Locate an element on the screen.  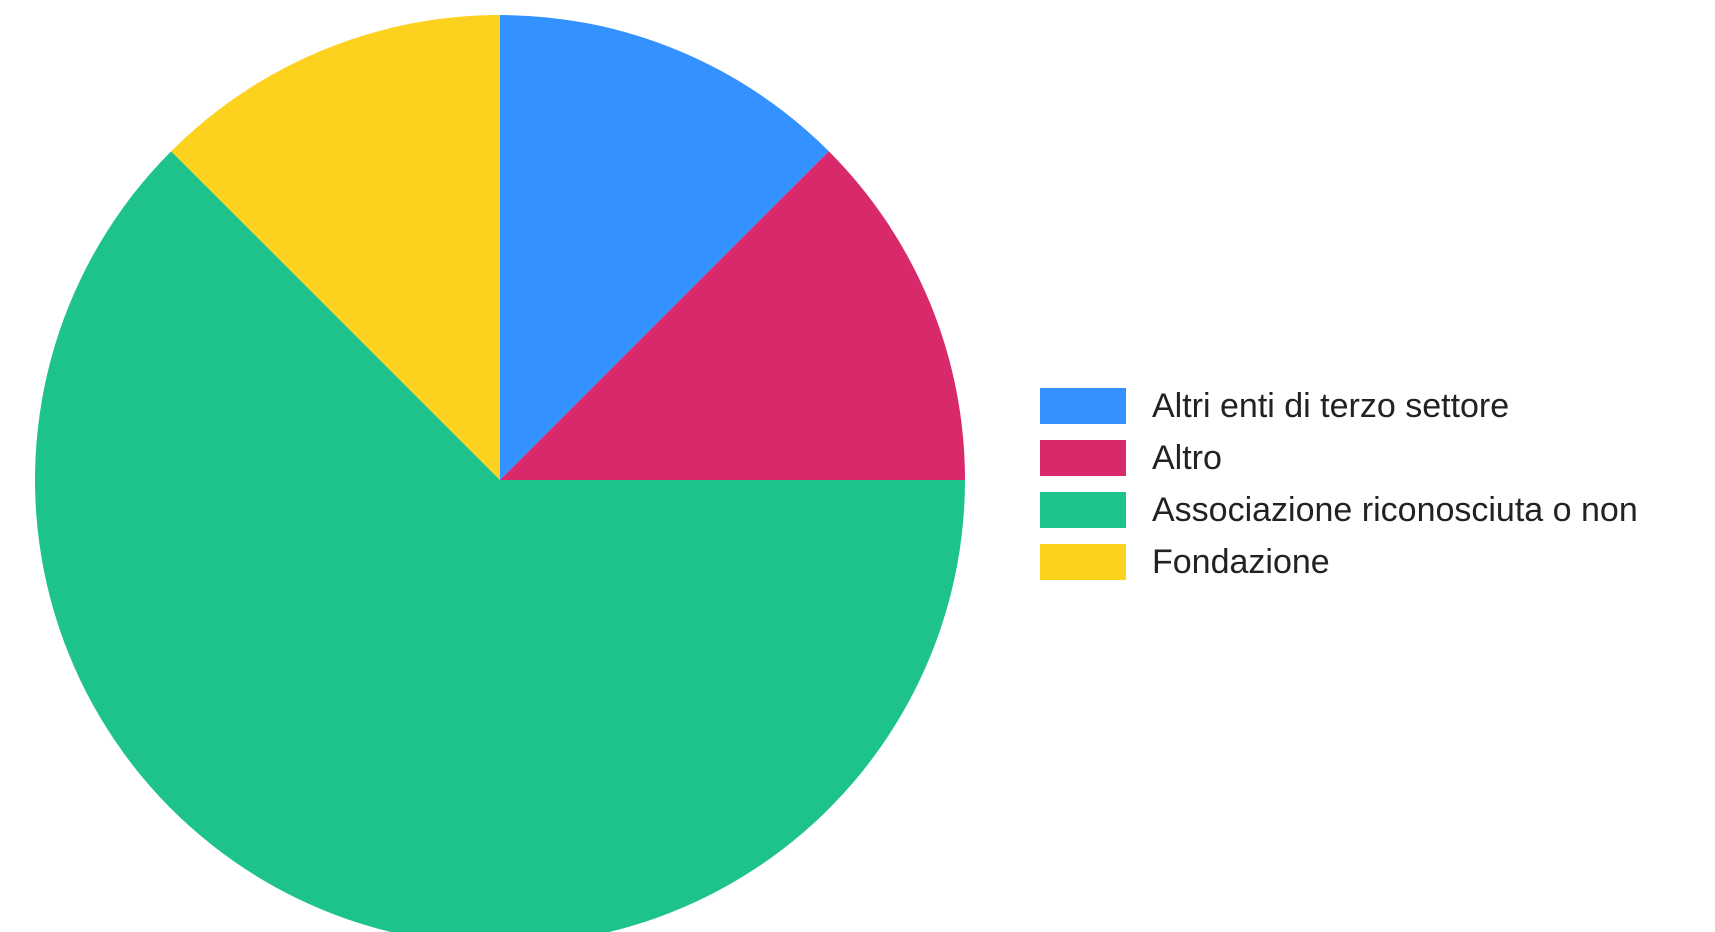
legend-item-associazione: Associazione riconosciuta o non is located at coordinates (1339, 510).